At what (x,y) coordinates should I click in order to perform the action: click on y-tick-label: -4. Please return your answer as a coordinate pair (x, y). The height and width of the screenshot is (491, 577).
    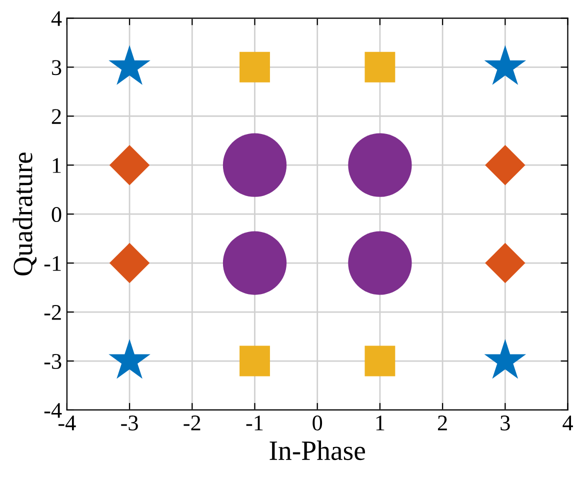
    Looking at the image, I should click on (53, 410).